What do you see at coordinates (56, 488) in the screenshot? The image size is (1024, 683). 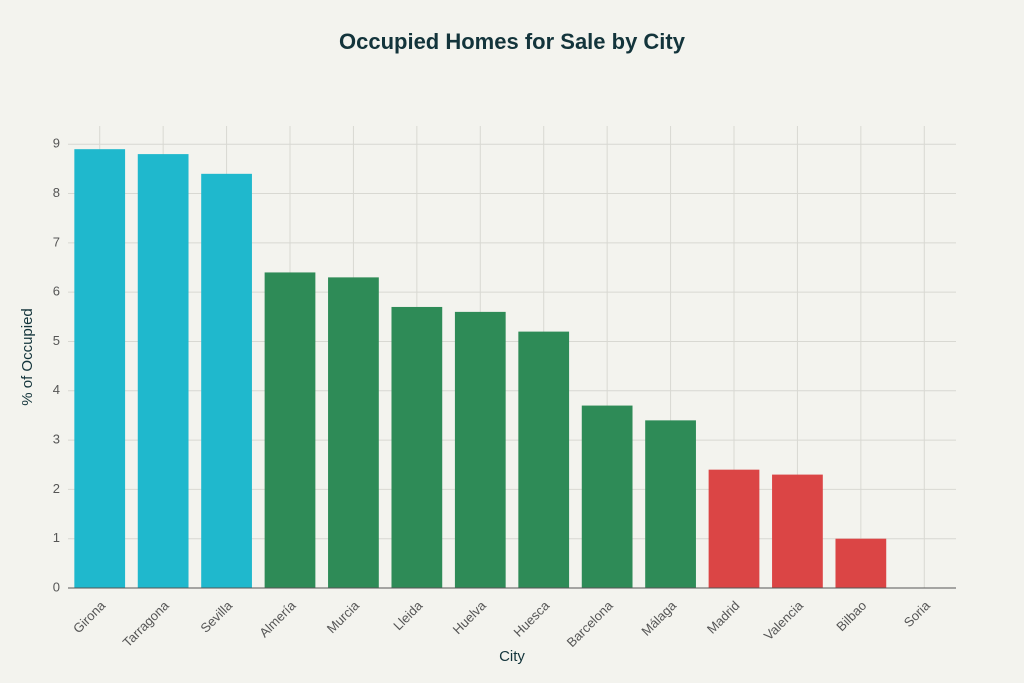 I see `y-tick-label: 2` at bounding box center [56, 488].